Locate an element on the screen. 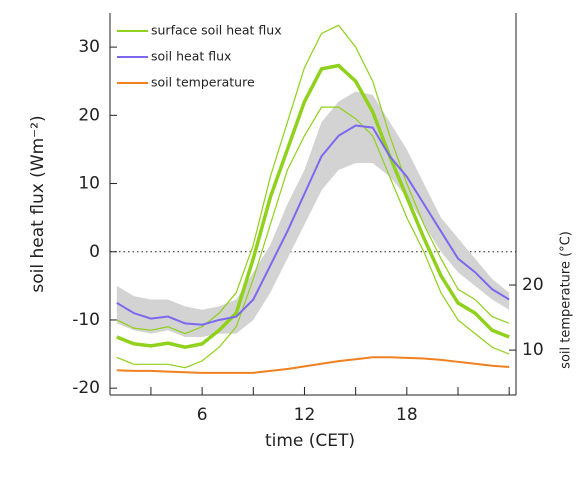  x-tick-label: 6 is located at coordinates (202, 415).